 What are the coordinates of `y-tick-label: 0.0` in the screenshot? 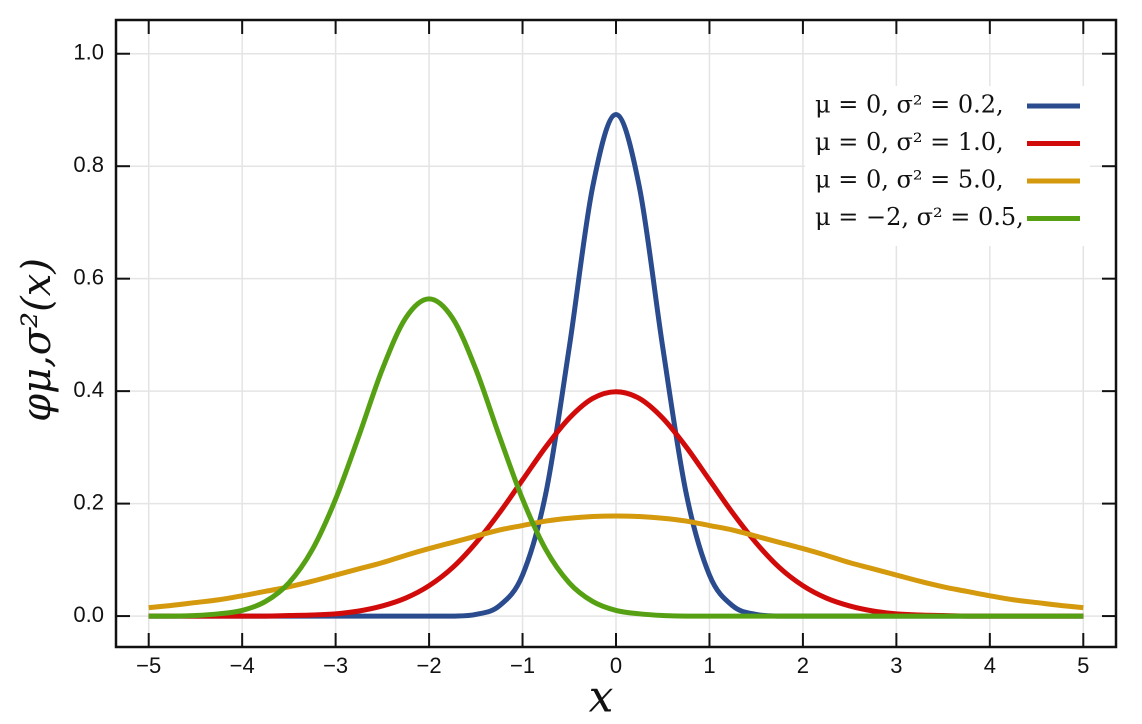 It's located at (88, 614).